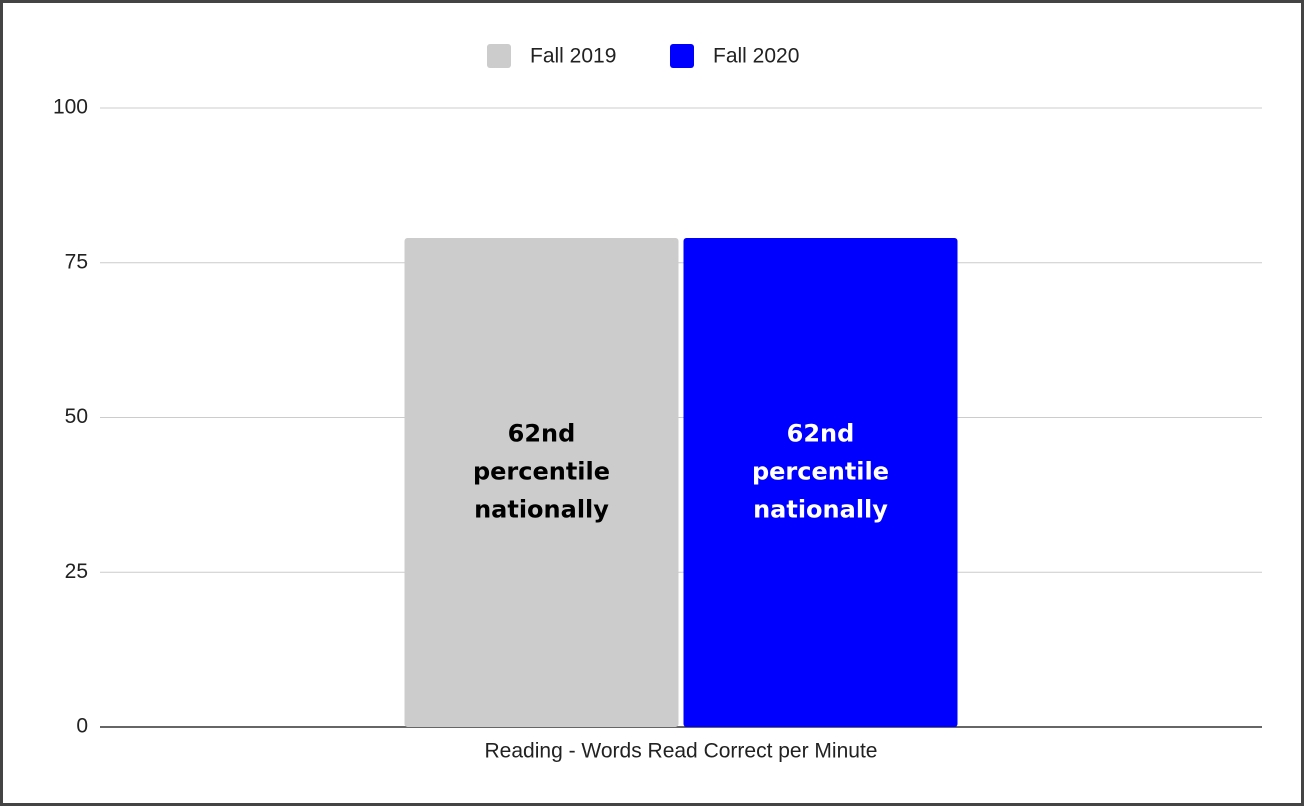 The width and height of the screenshot is (1304, 806). What do you see at coordinates (76, 571) in the screenshot?
I see `y-tick-label: 25` at bounding box center [76, 571].